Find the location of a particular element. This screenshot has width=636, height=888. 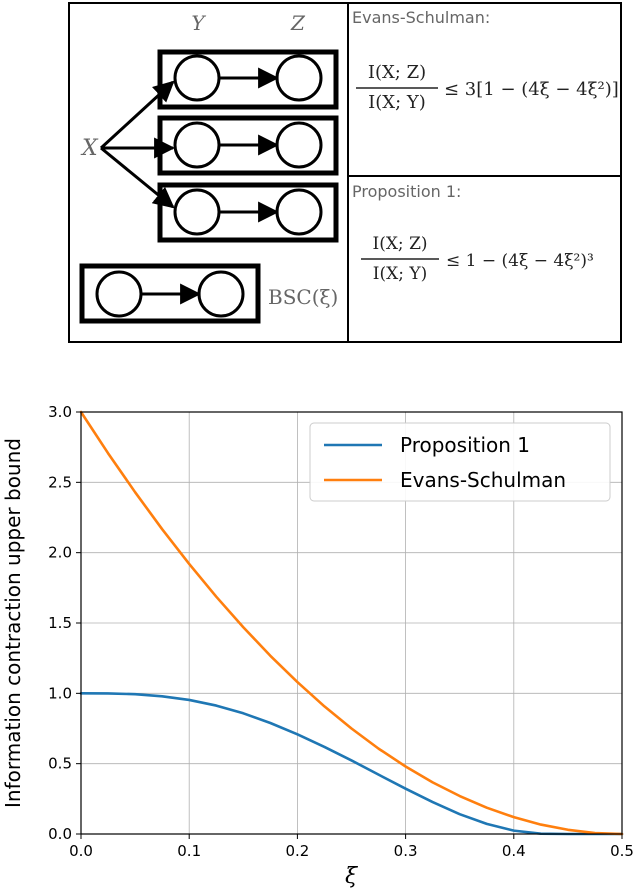

chart-legend: Proposition 1 Evans-Schulman is located at coordinates (460, 462).